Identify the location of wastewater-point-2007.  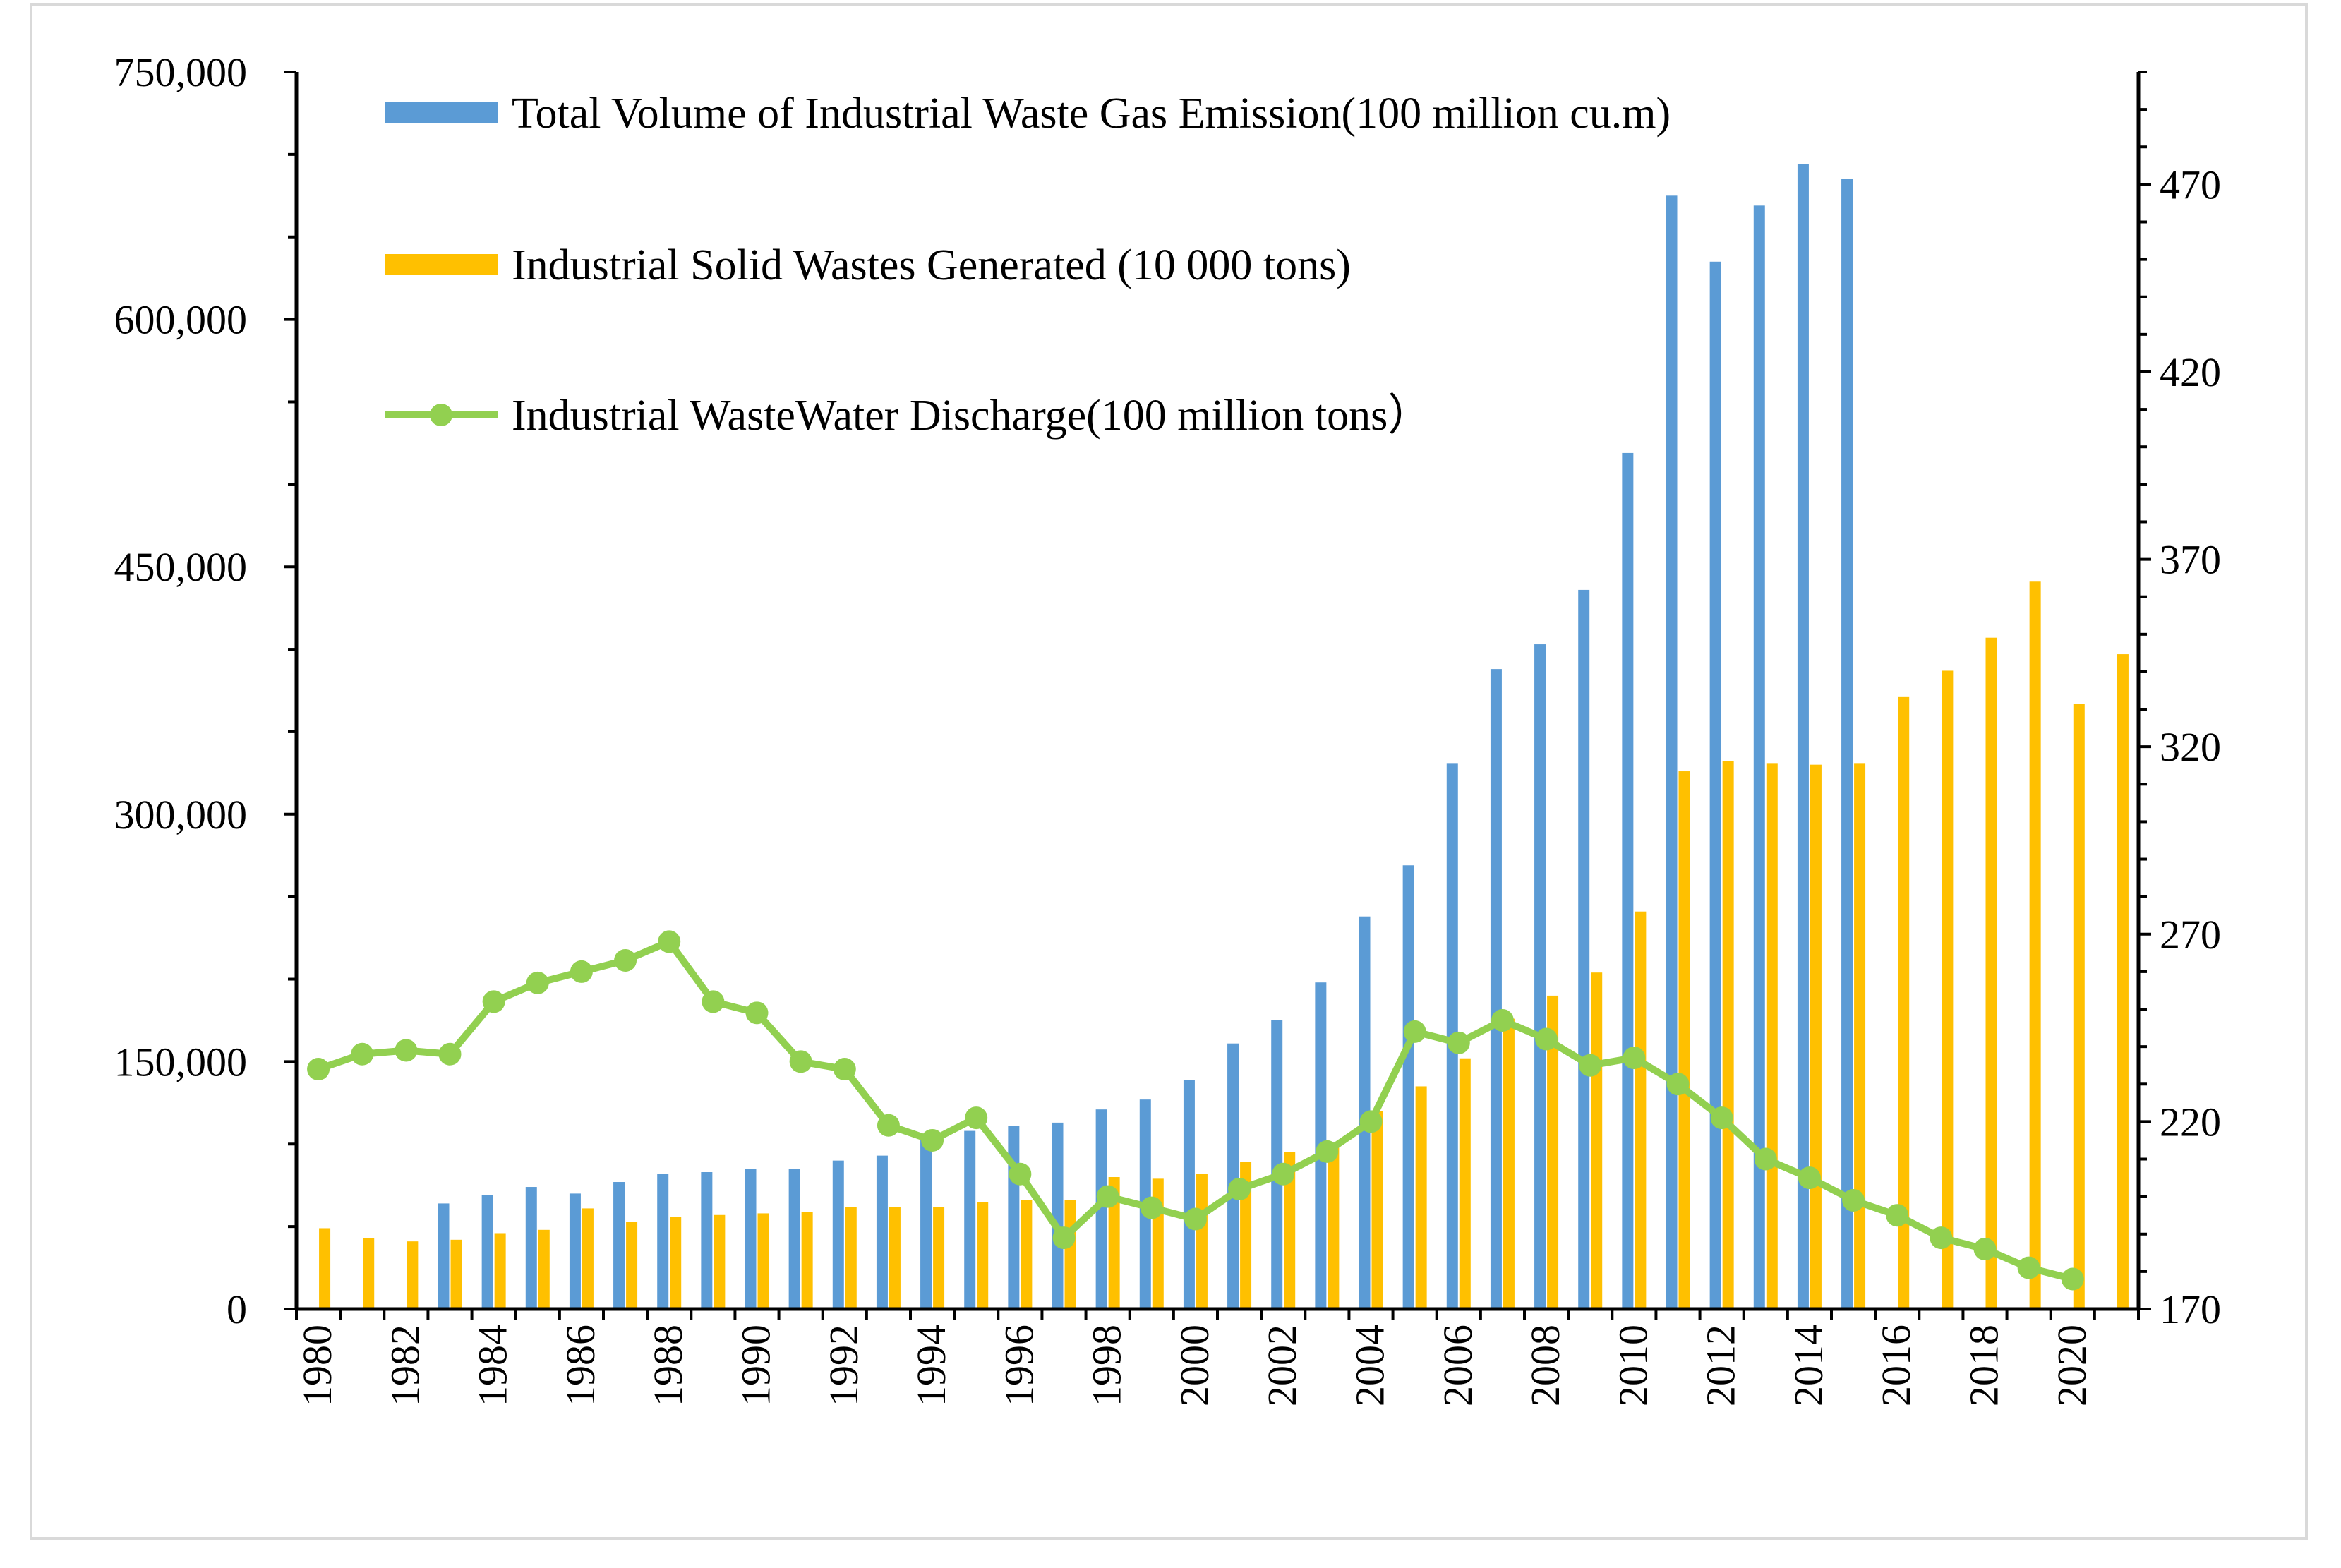
(1502, 1020).